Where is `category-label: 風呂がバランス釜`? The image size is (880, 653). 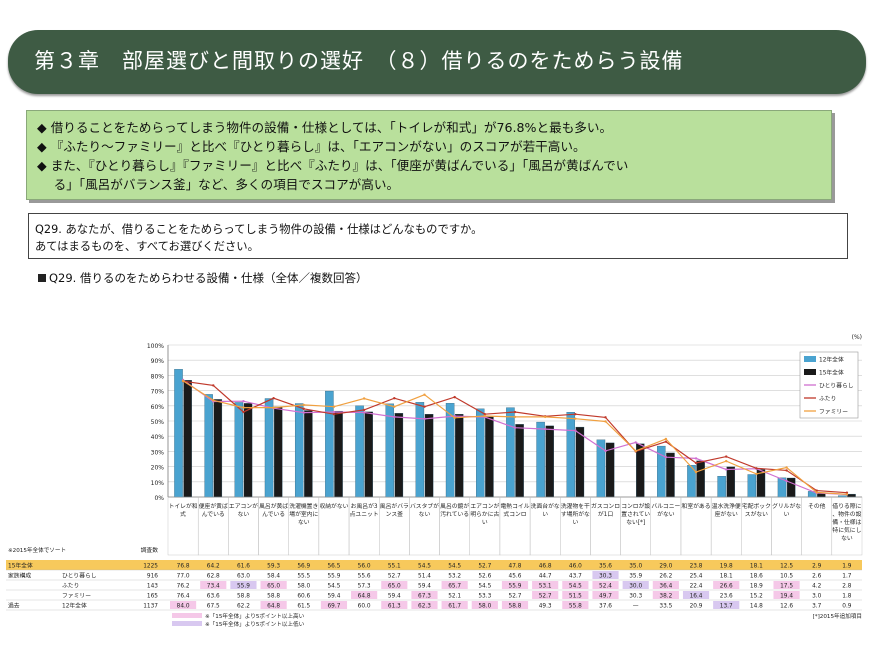 category-label: 風呂がバランス釜 is located at coordinates (394, 510).